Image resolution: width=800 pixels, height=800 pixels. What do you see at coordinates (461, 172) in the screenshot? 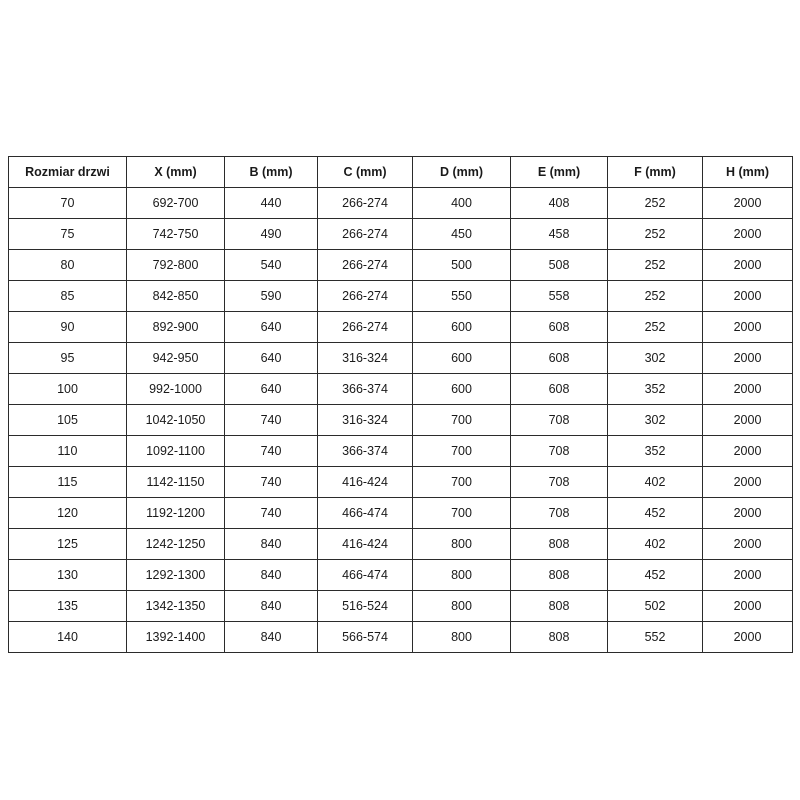
I see `column-header-d: D (mm)` at bounding box center [461, 172].